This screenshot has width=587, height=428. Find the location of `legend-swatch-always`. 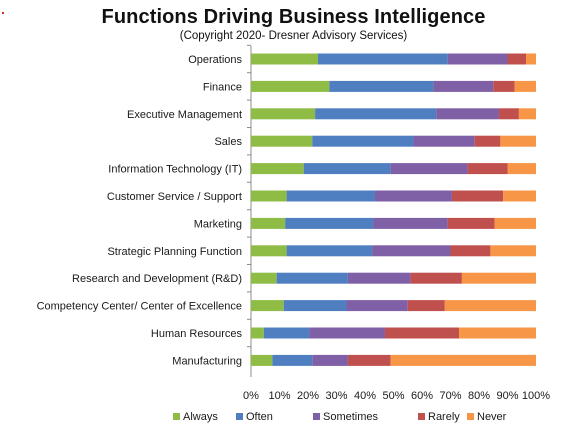

legend-swatch-always is located at coordinates (176, 416).